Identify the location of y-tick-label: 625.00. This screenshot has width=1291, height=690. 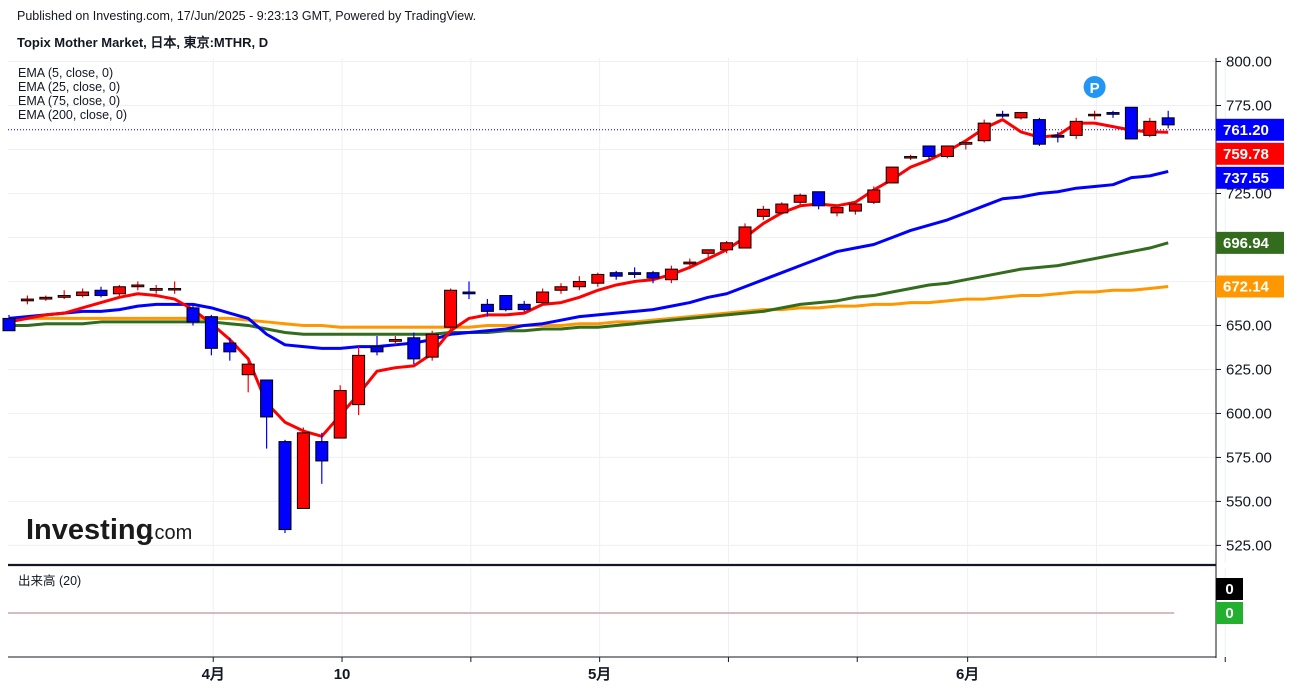
(1249, 369).